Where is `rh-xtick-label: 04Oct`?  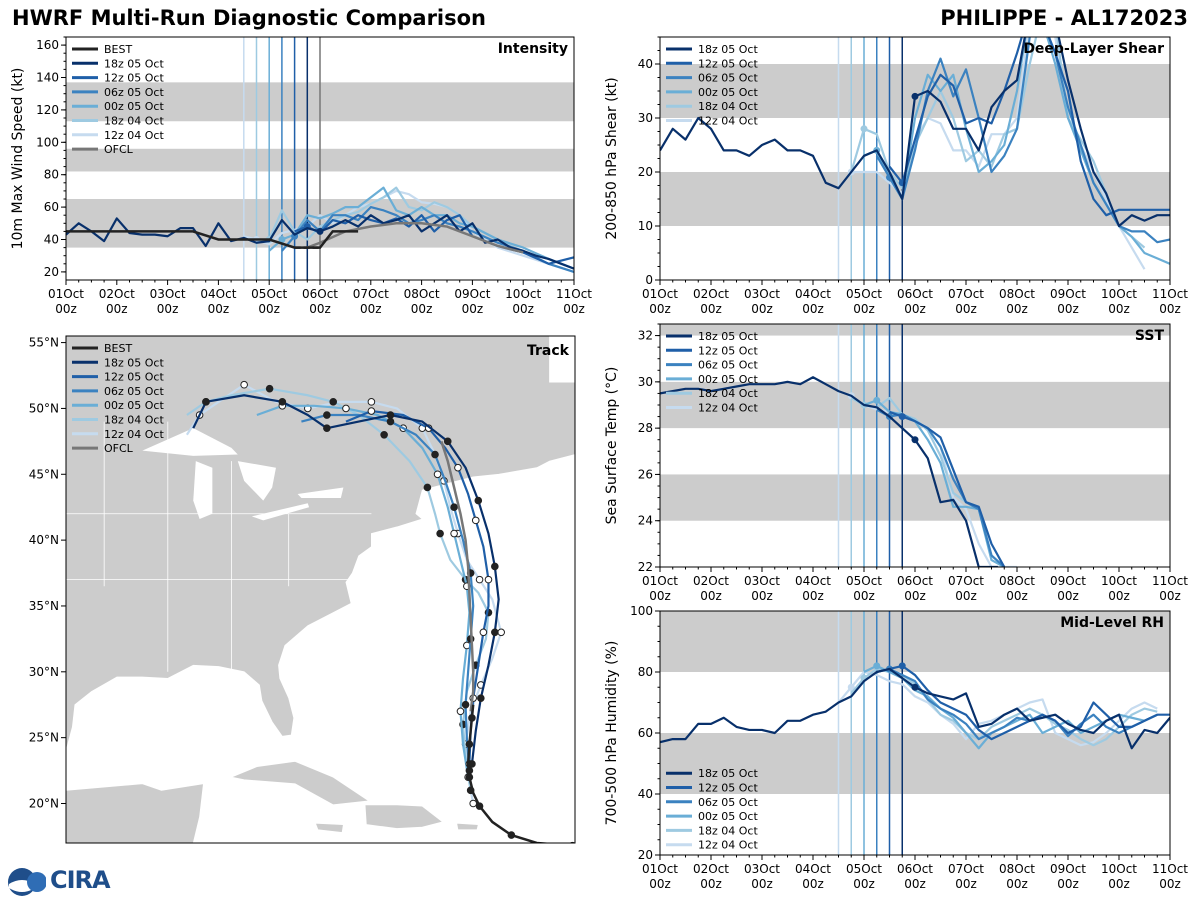
rh-xtick-label: 04Oct is located at coordinates (813, 869).